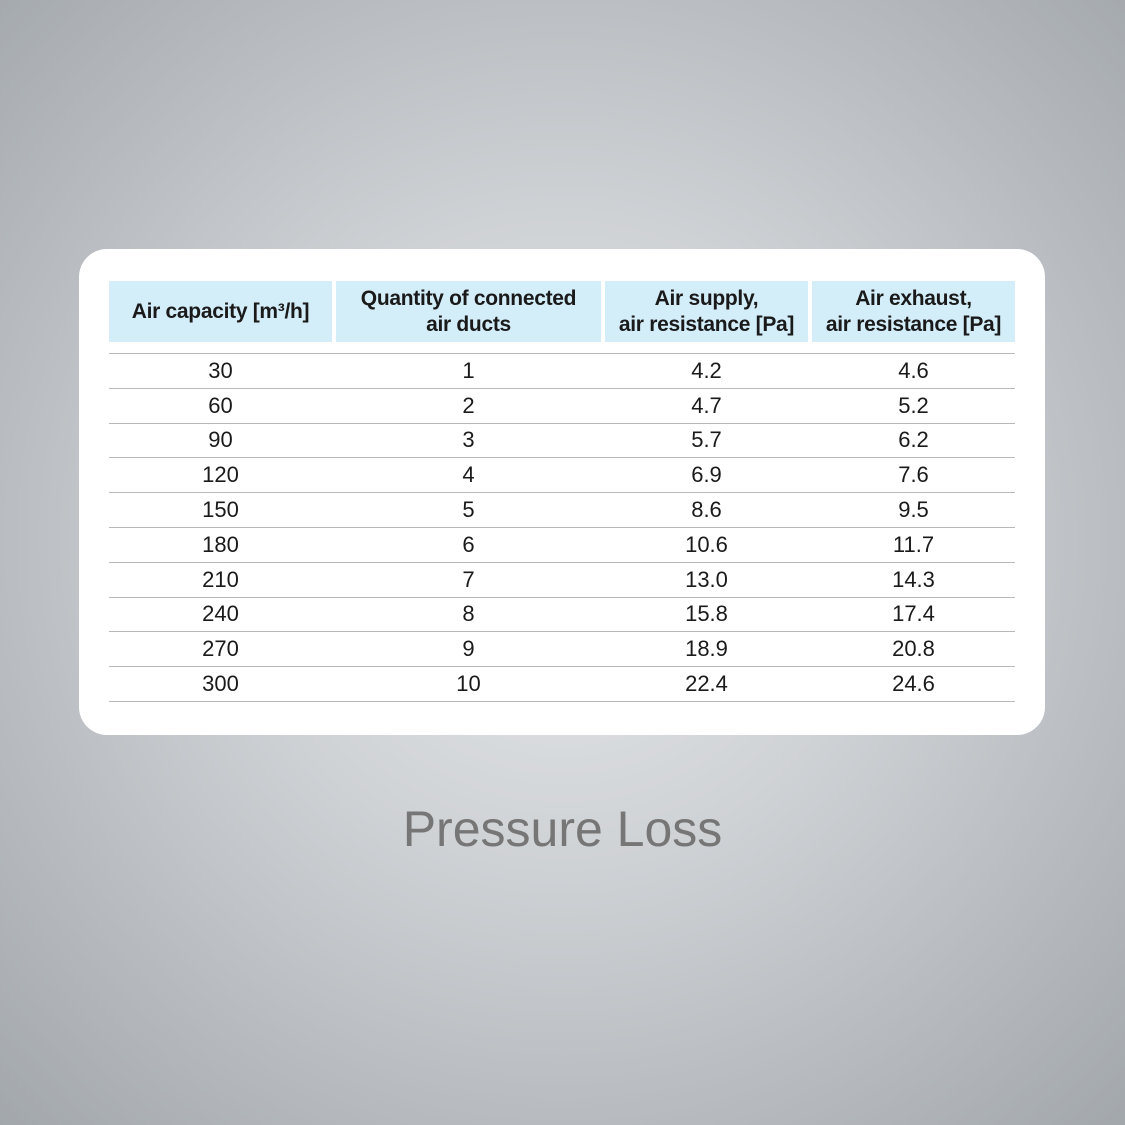 This screenshot has height=1125, width=1125. What do you see at coordinates (468, 298) in the screenshot?
I see `header-line: Quantity of connected` at bounding box center [468, 298].